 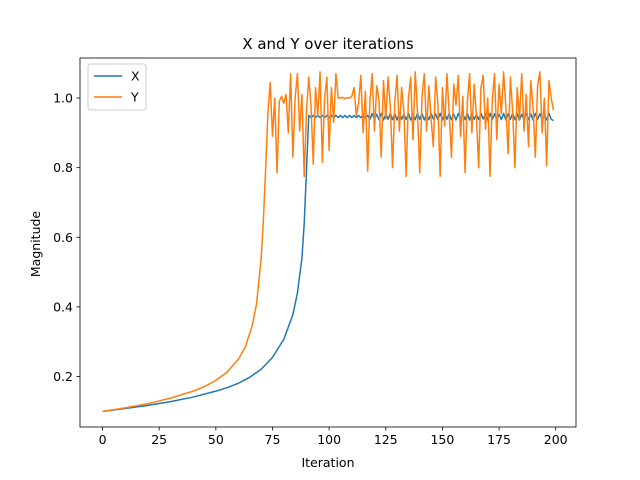 What do you see at coordinates (273, 439) in the screenshot?
I see `x-tick-label: 75` at bounding box center [273, 439].